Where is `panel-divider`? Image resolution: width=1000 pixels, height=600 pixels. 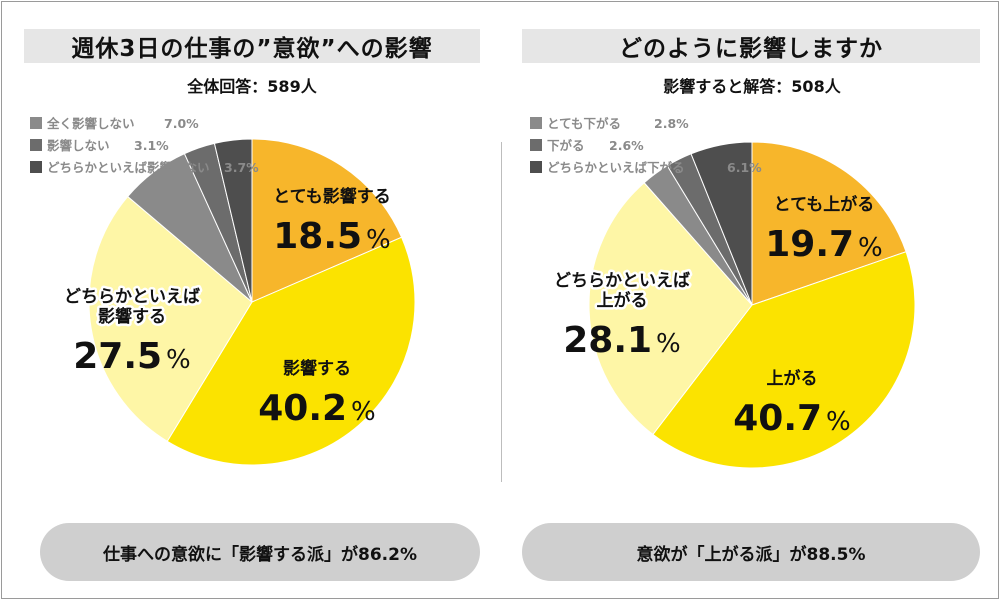 panel-divider is located at coordinates (501, 312).